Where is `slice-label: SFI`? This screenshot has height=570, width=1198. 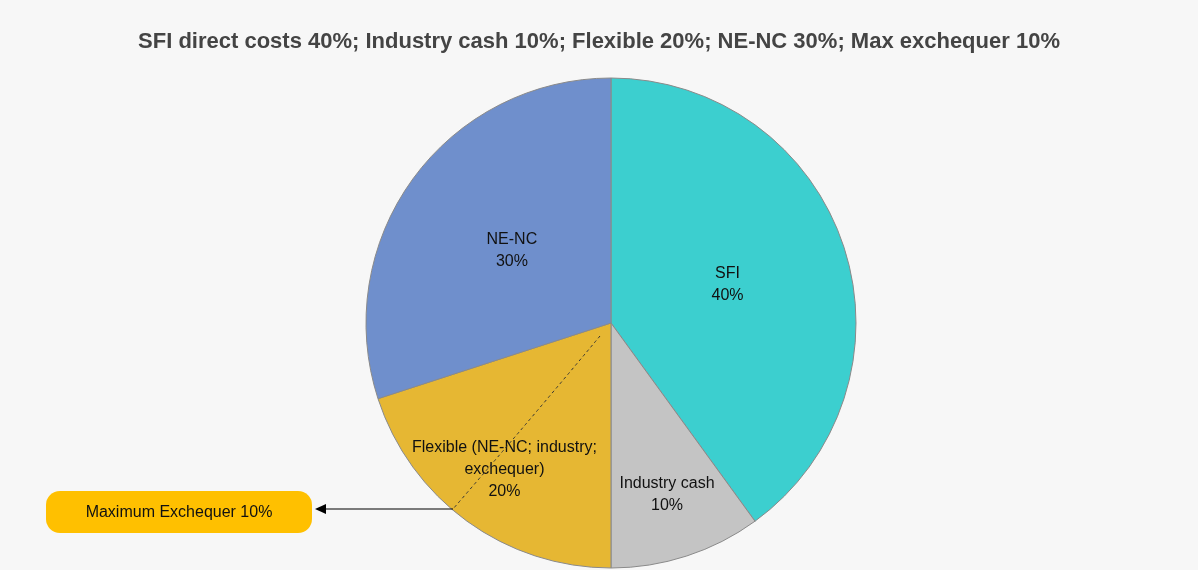
slice-label: SFI is located at coordinates (727, 273).